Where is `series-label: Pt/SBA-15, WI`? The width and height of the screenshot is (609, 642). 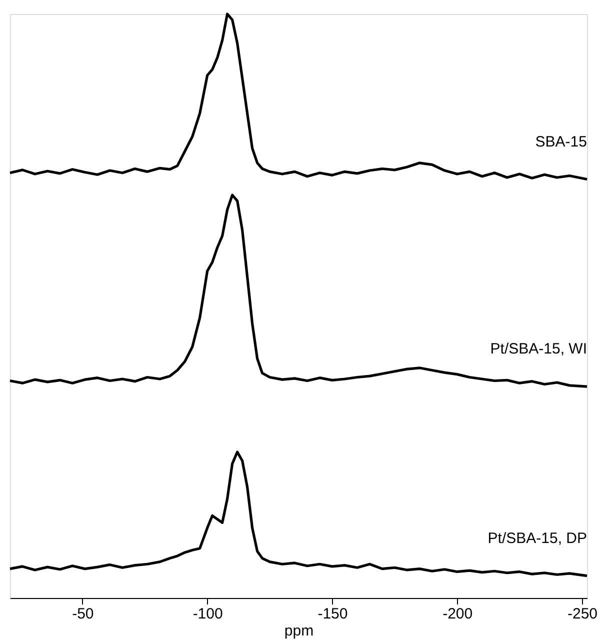 series-label: Pt/SBA-15, WI is located at coordinates (538, 349).